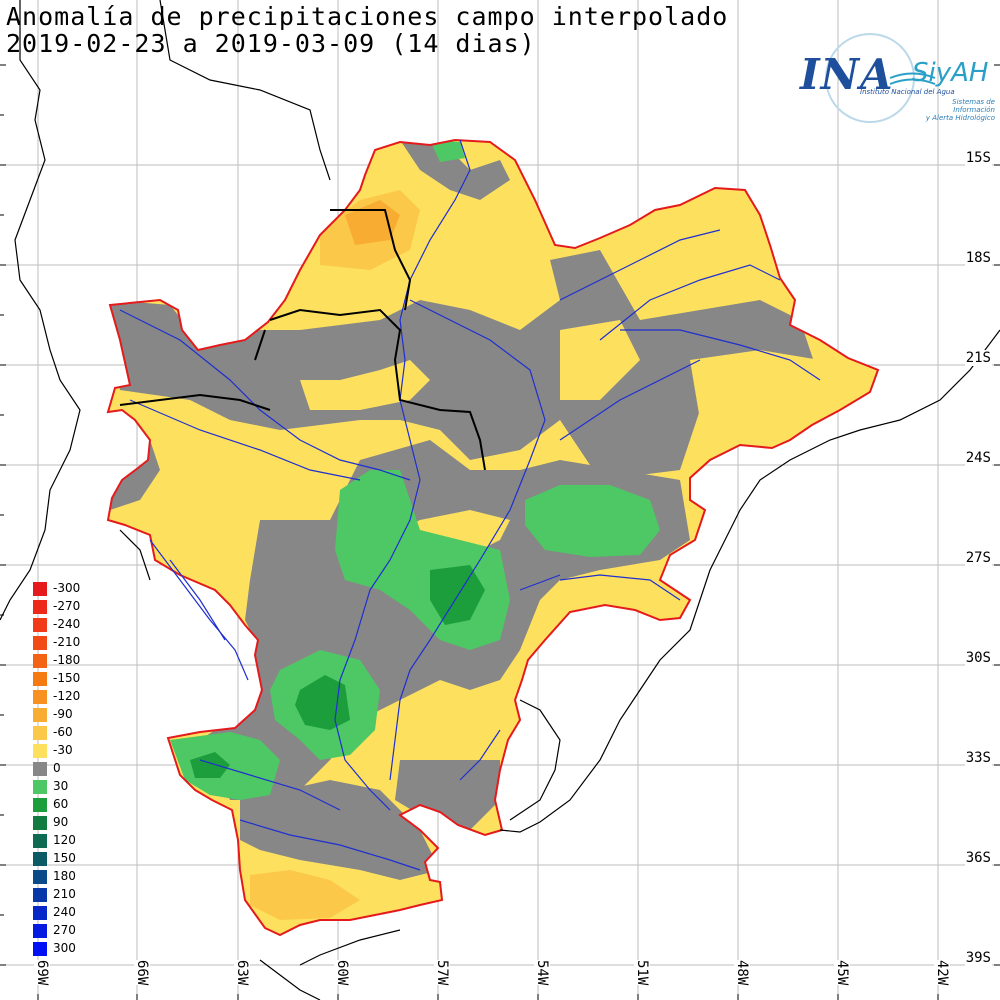  What do you see at coordinates (978, 358) in the screenshot?
I see `lat-label-21s: 21S` at bounding box center [978, 358].